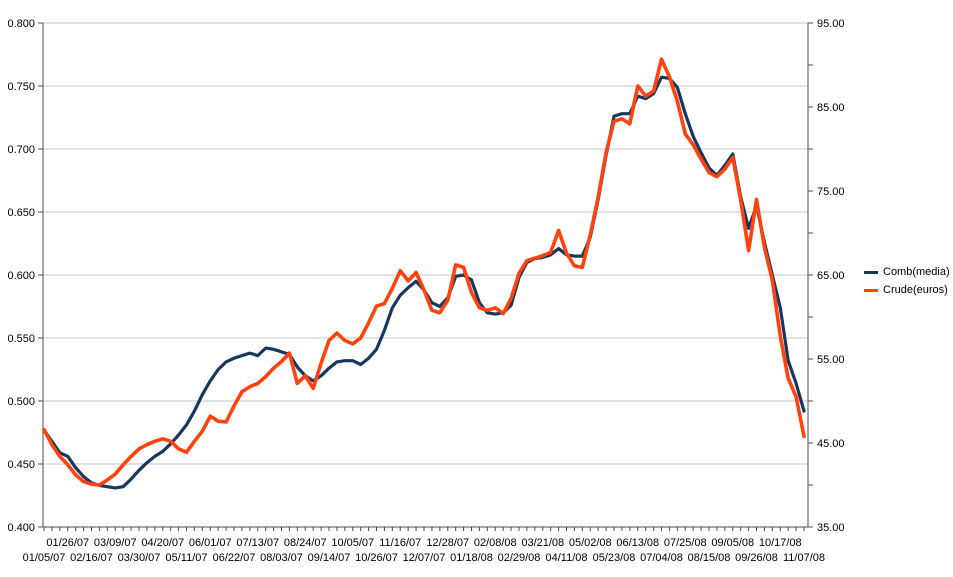 The image size is (953, 577). Describe the element at coordinates (831, 108) in the screenshot. I see `right-axis-label: 85.00` at that location.